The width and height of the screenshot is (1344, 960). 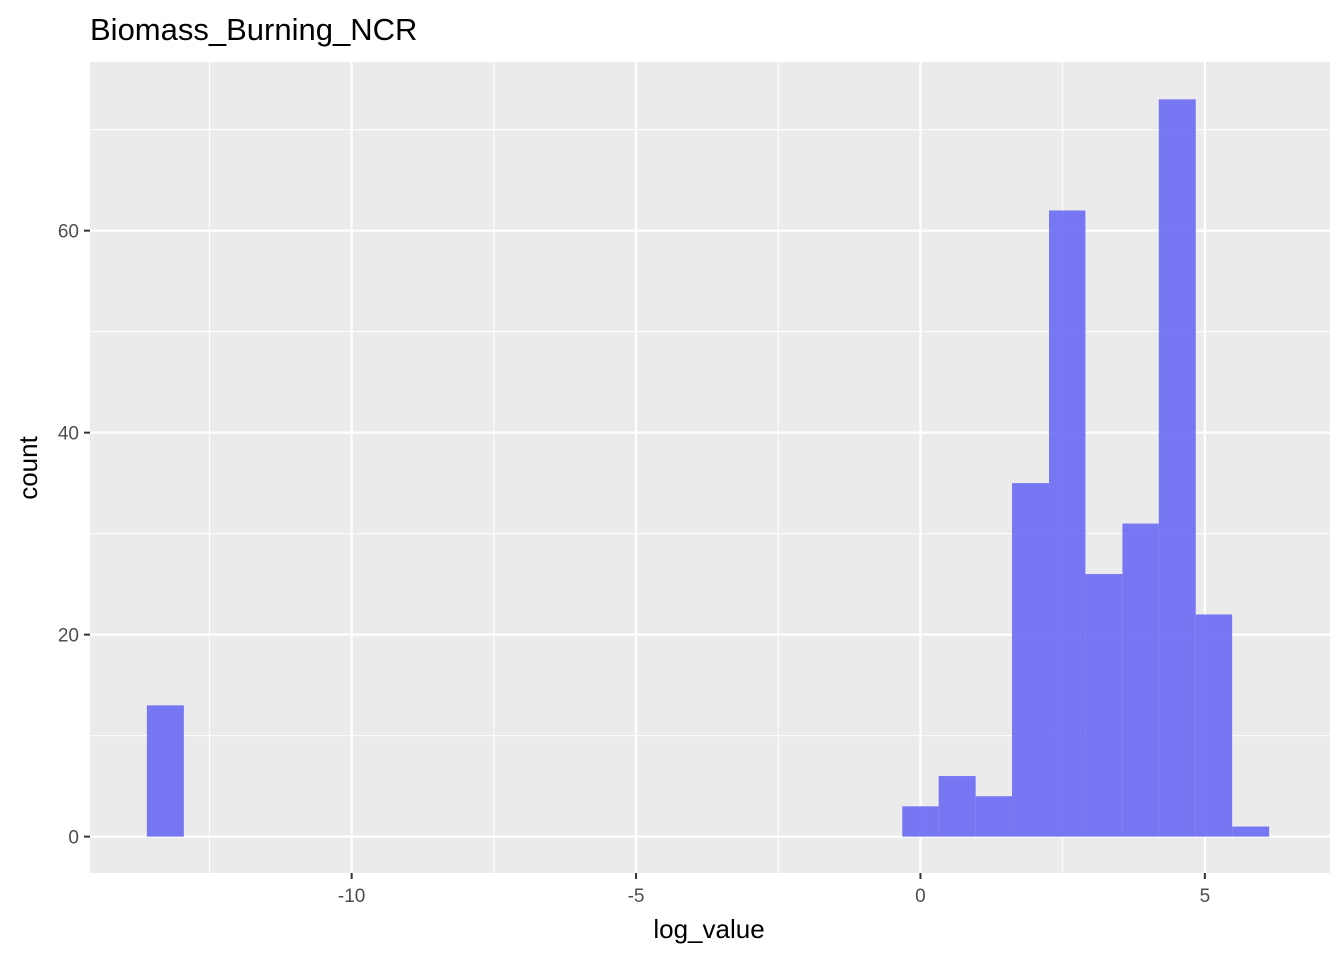 What do you see at coordinates (68, 636) in the screenshot?
I see `y-tick-label: 20` at bounding box center [68, 636].